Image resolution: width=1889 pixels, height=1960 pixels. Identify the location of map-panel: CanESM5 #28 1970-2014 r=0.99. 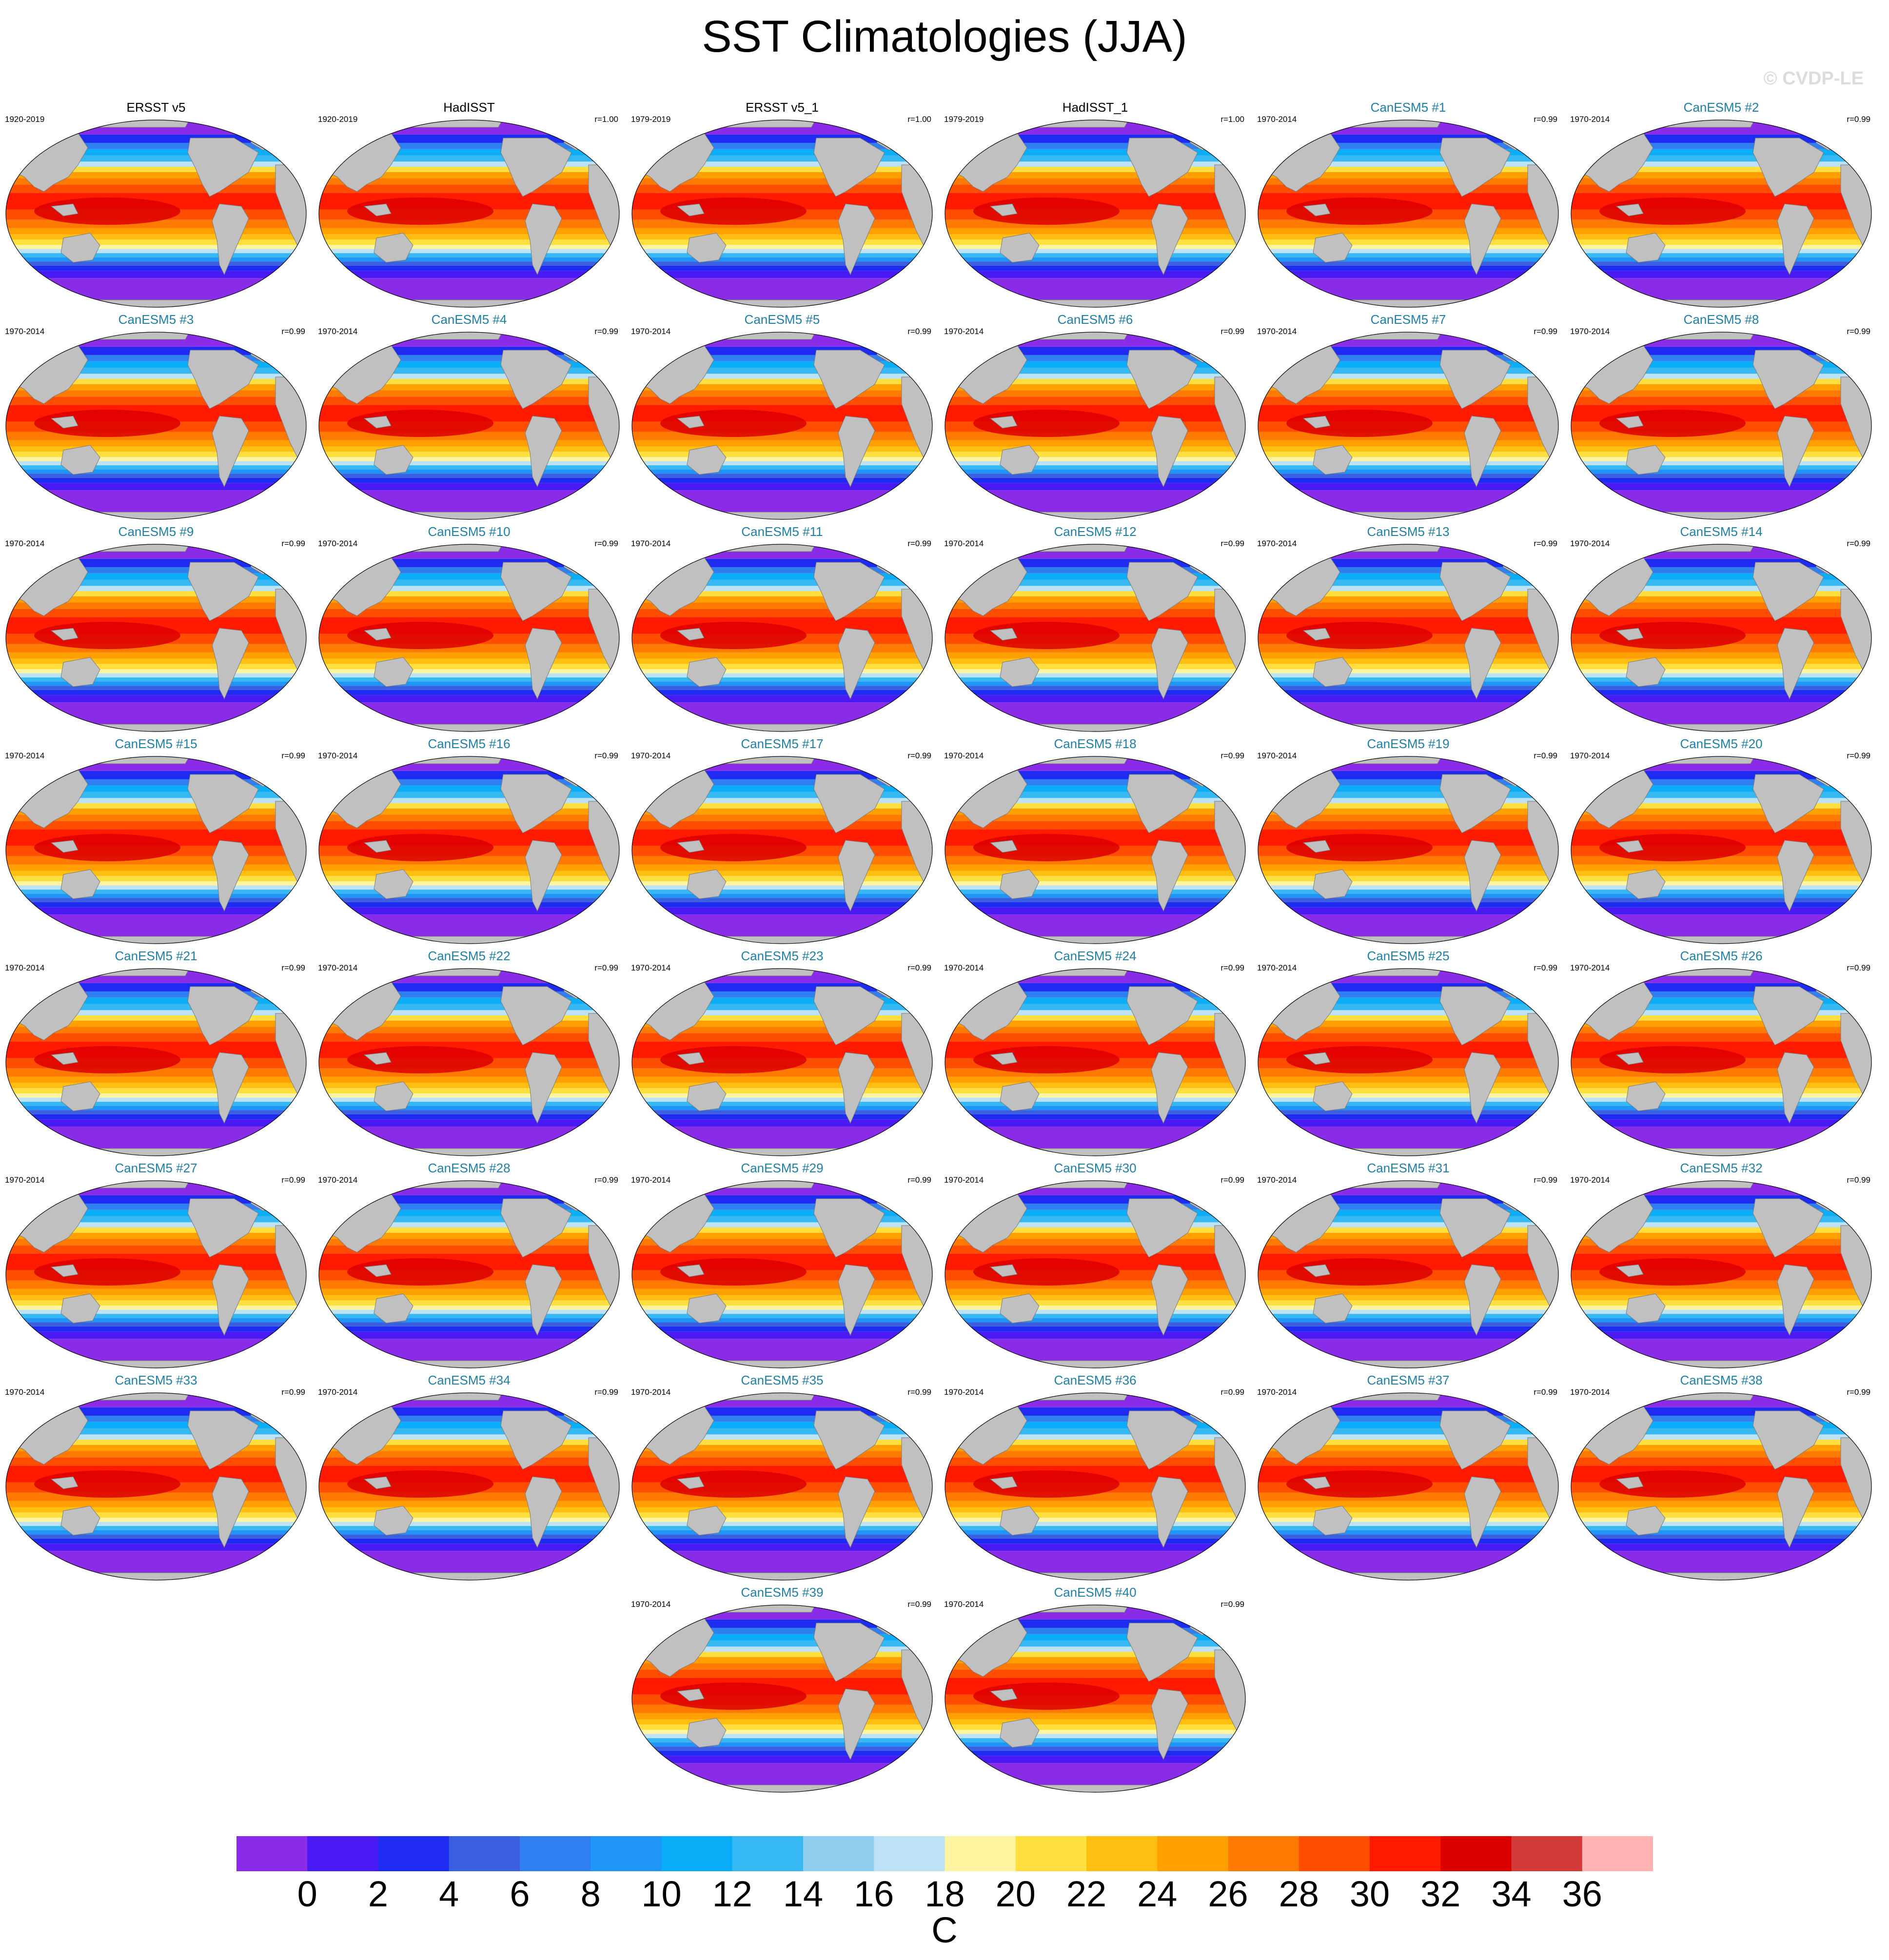
(469, 1267).